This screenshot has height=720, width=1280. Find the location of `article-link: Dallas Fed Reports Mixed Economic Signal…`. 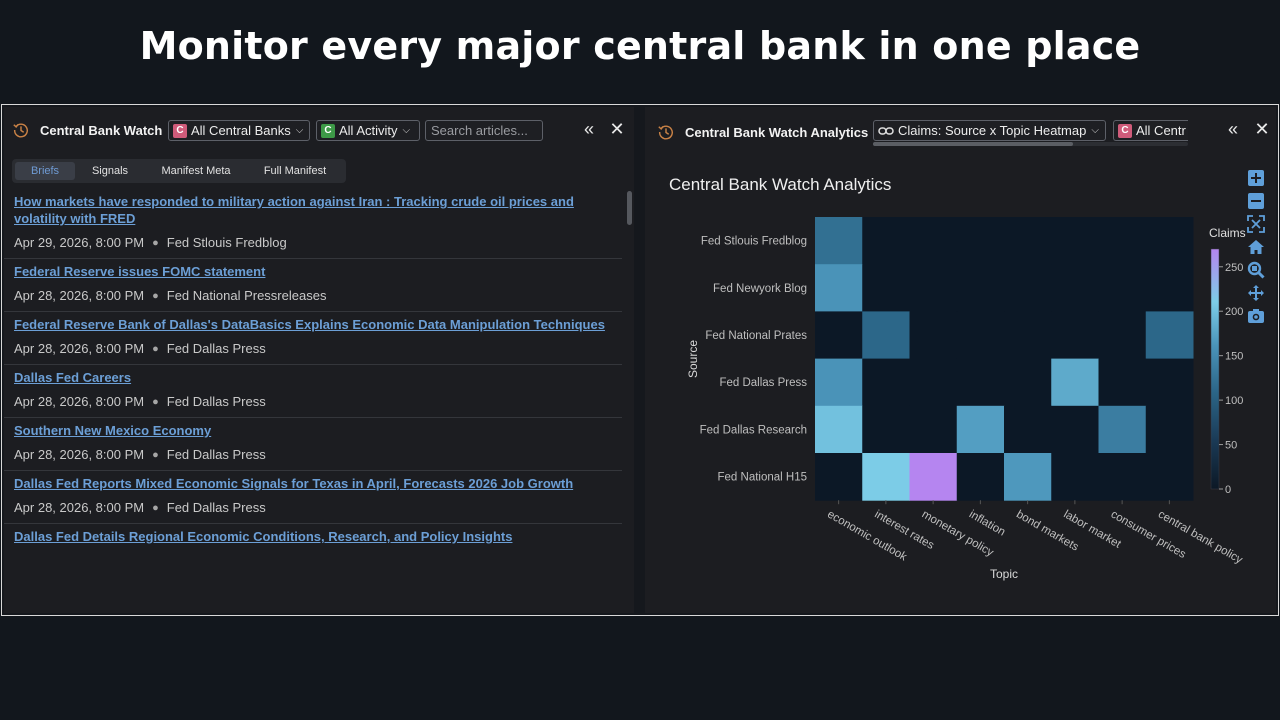

article-link: Dallas Fed Reports Mixed Economic Signal… is located at coordinates (294, 483).